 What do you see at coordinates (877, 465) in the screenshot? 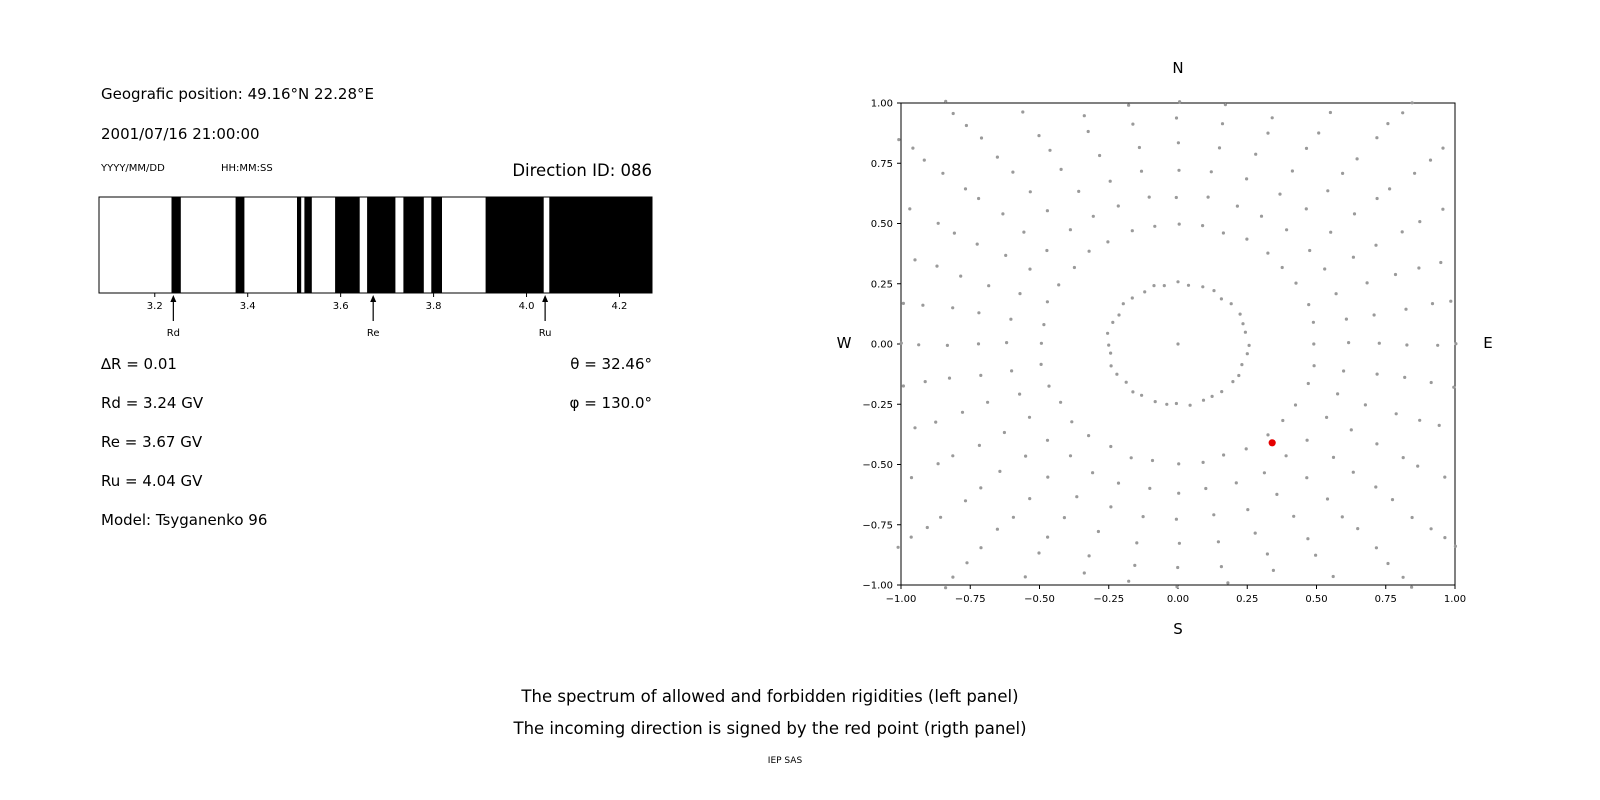
I see `y-tick-label: −0.50` at bounding box center [877, 465].